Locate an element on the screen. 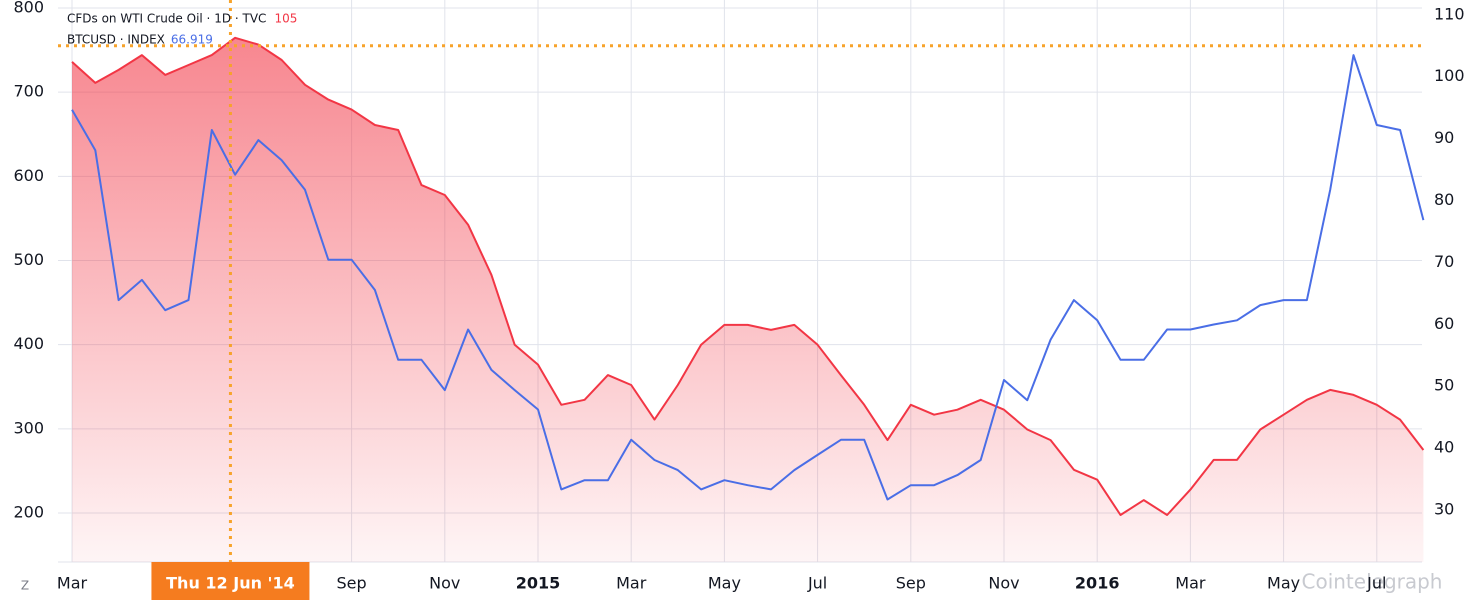  y-tick-label: 500 is located at coordinates (28, 259).